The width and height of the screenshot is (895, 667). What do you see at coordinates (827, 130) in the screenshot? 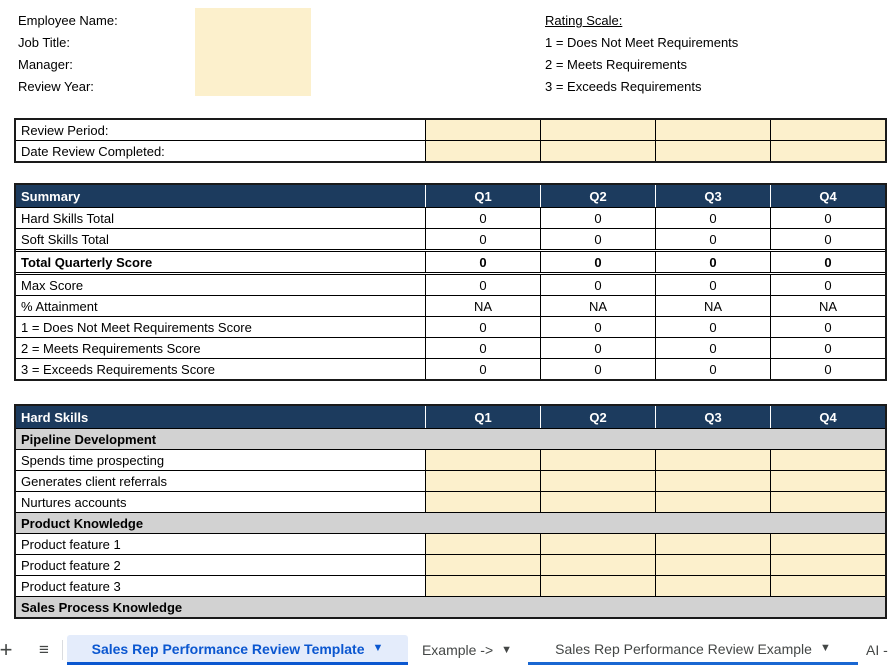
I see `review-period-q4-cell` at bounding box center [827, 130].